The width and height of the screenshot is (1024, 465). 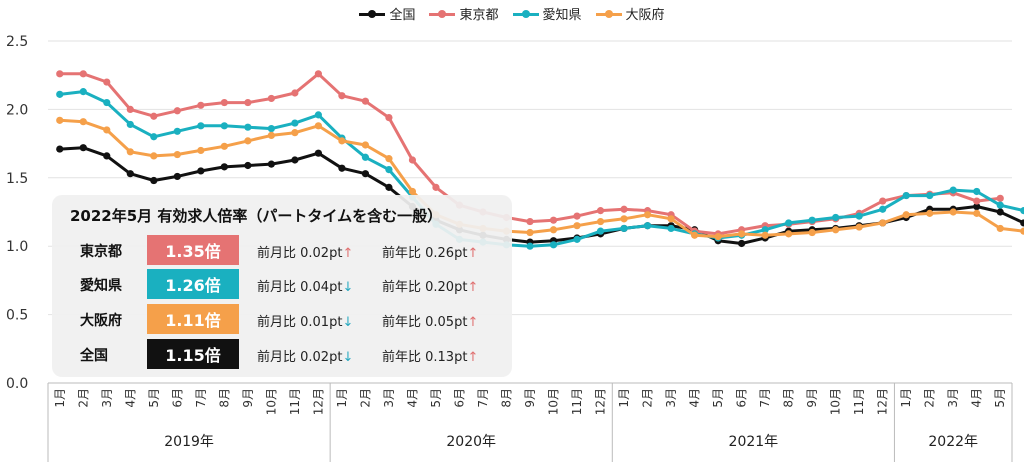 I want to click on legend-label: 東京都, so click(x=479, y=15).